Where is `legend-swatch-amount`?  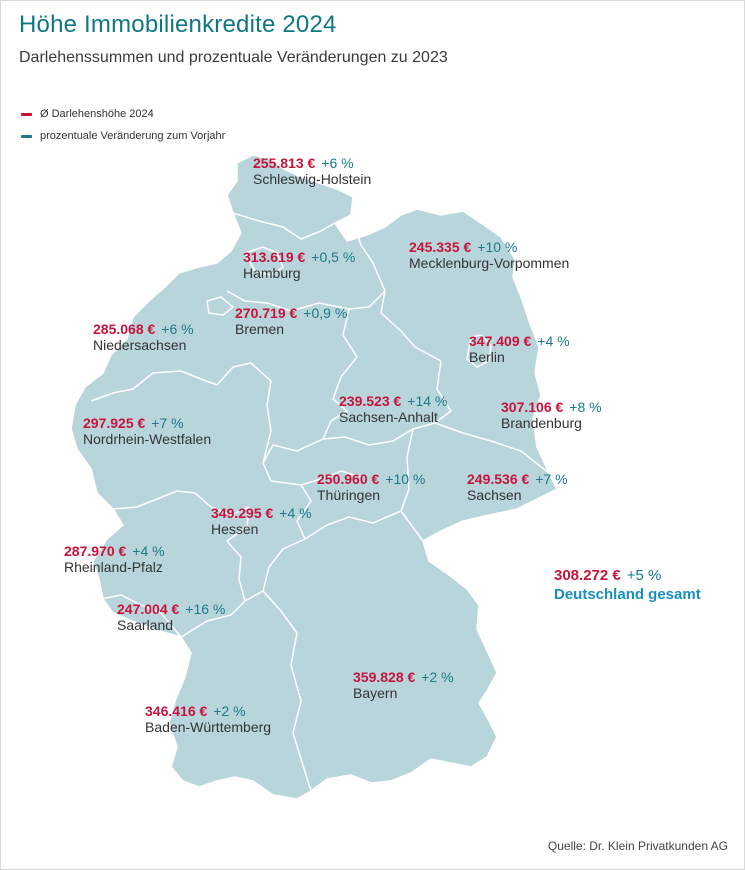 legend-swatch-amount is located at coordinates (26, 114).